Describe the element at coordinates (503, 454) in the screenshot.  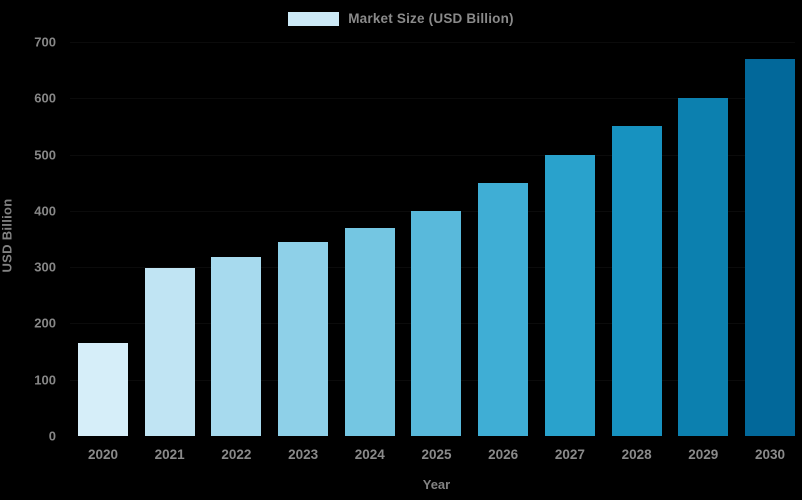
I see `x-tick-label: 2026` at that location.